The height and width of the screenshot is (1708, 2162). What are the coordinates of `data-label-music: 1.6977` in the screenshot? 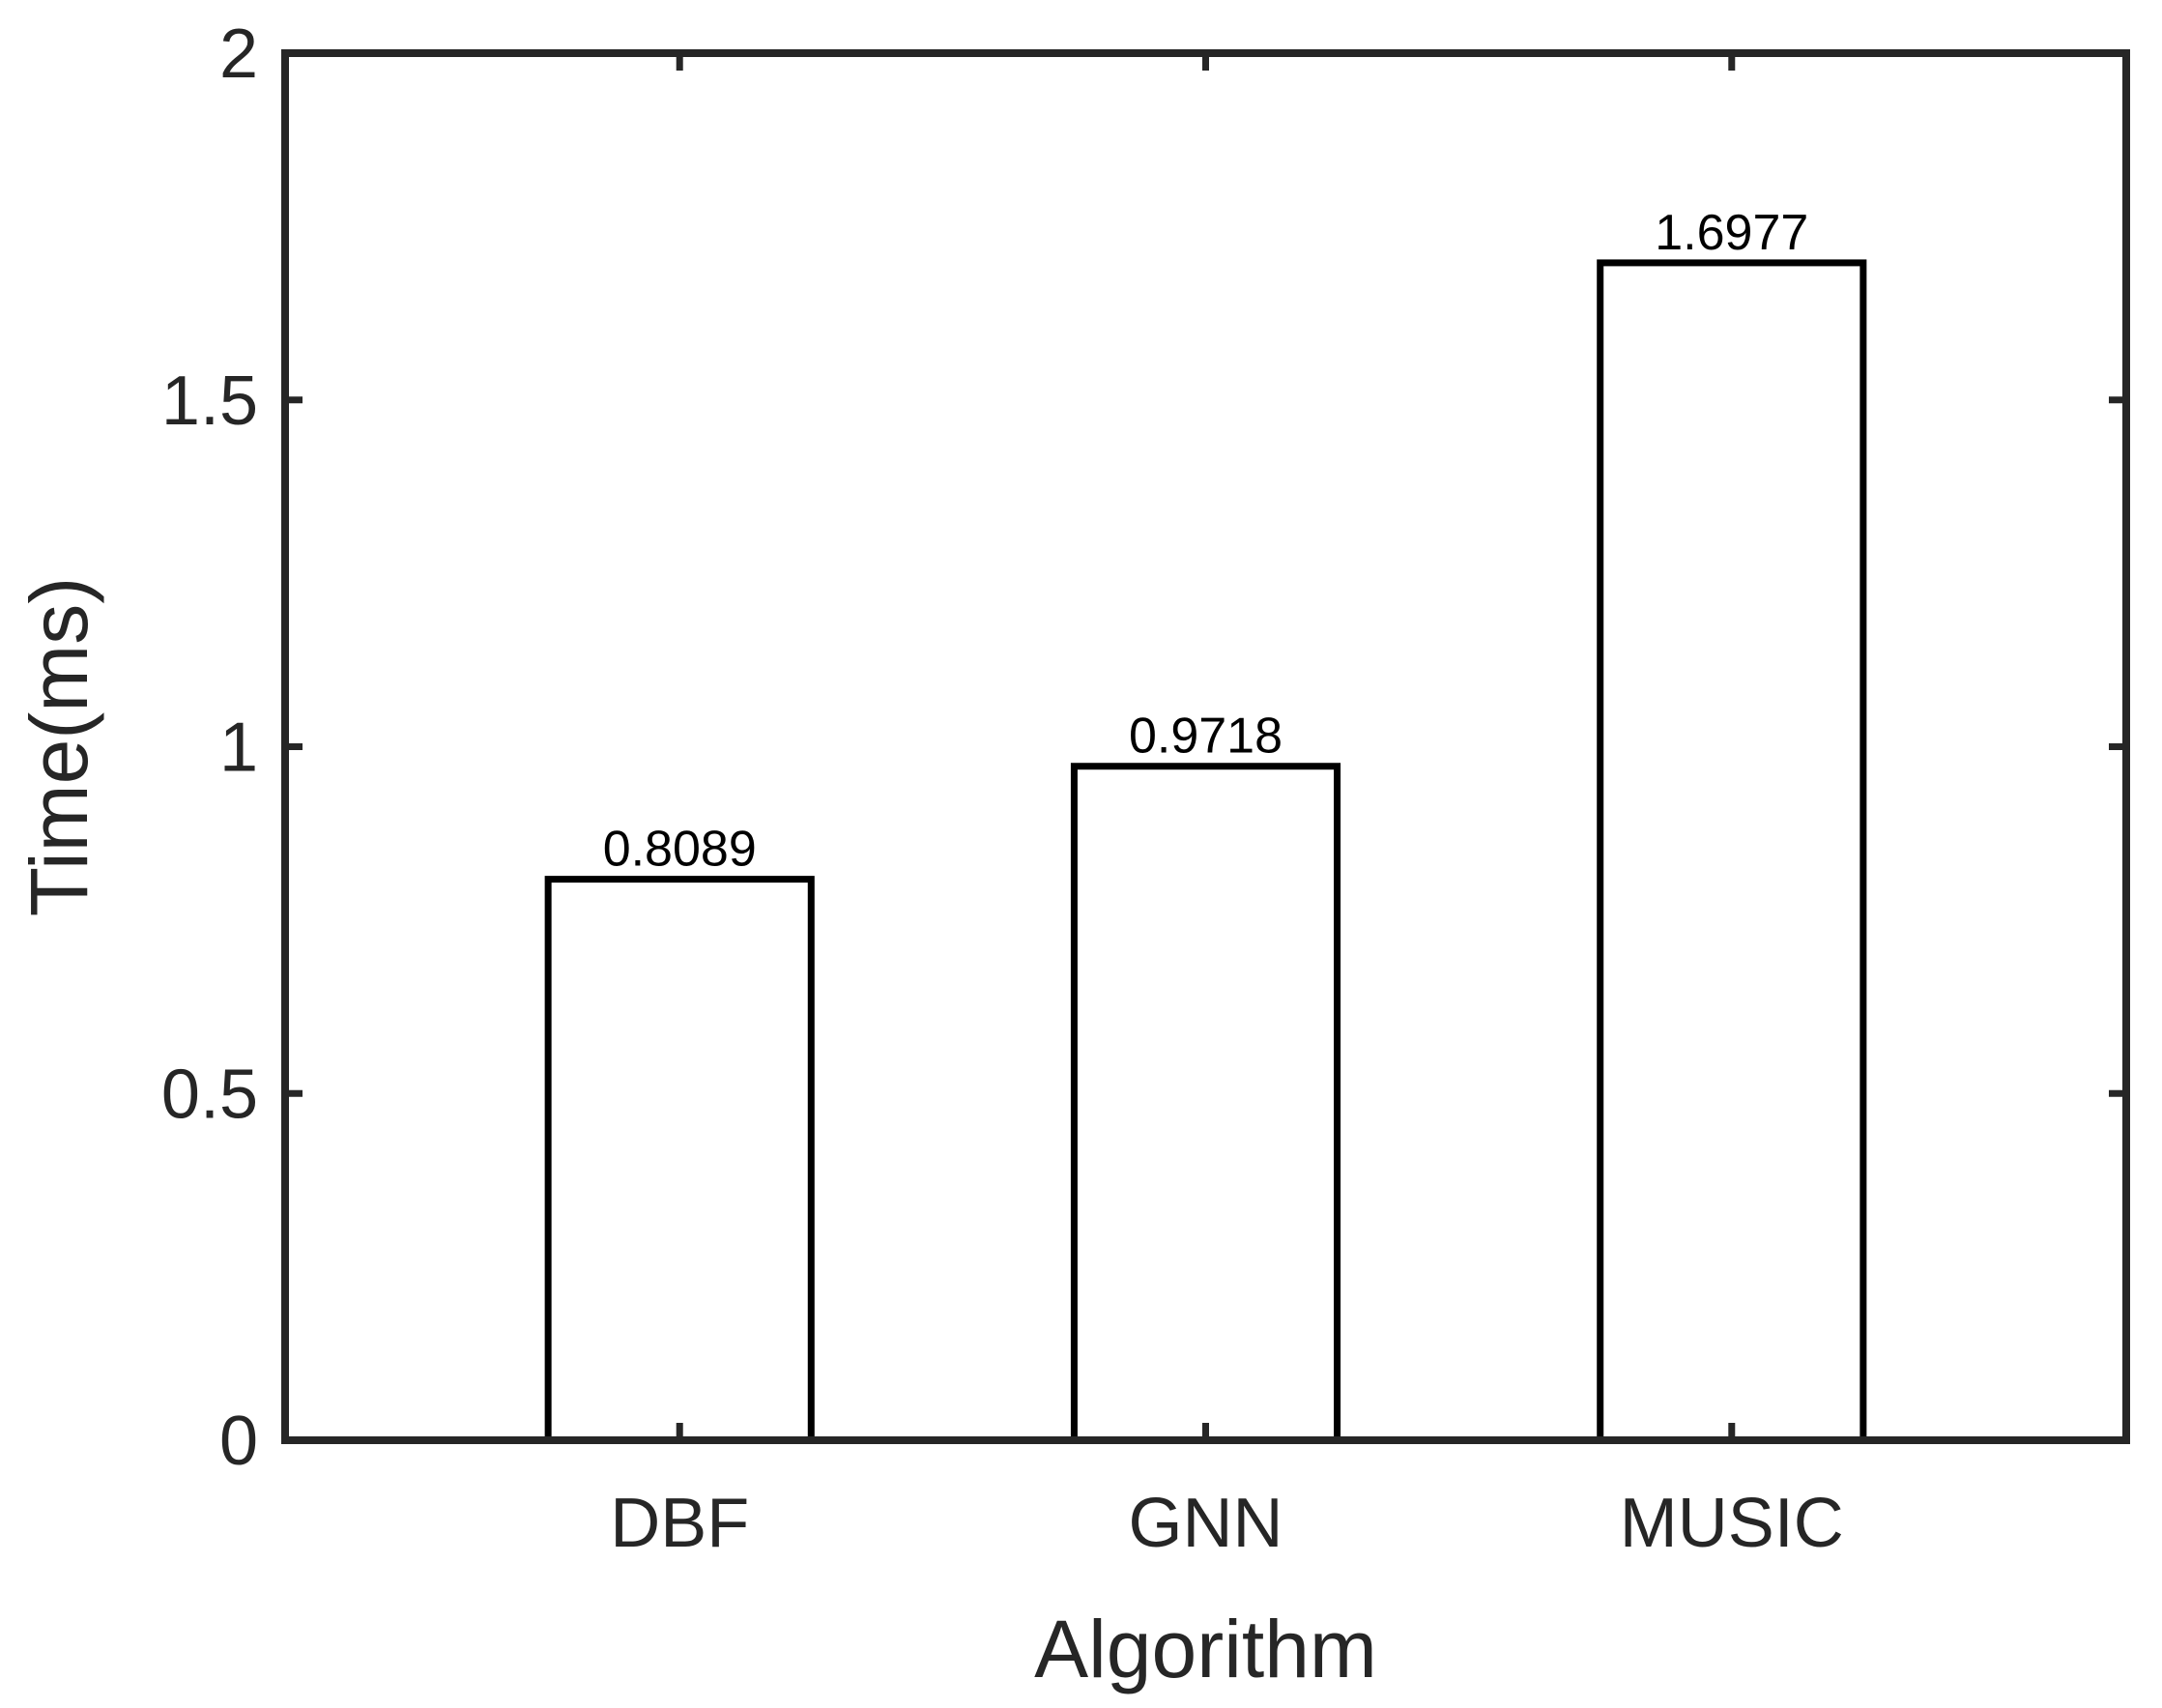 It's located at (1731, 233).